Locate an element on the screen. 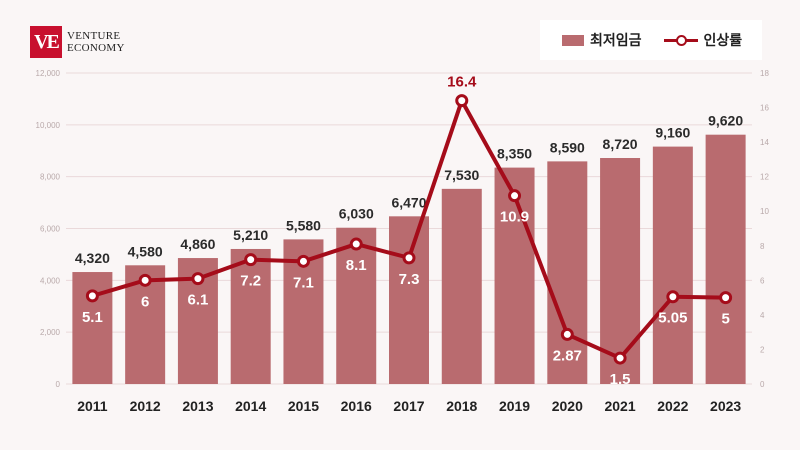 The image size is (800, 450). bar-value-label: 4,320 is located at coordinates (92, 258).